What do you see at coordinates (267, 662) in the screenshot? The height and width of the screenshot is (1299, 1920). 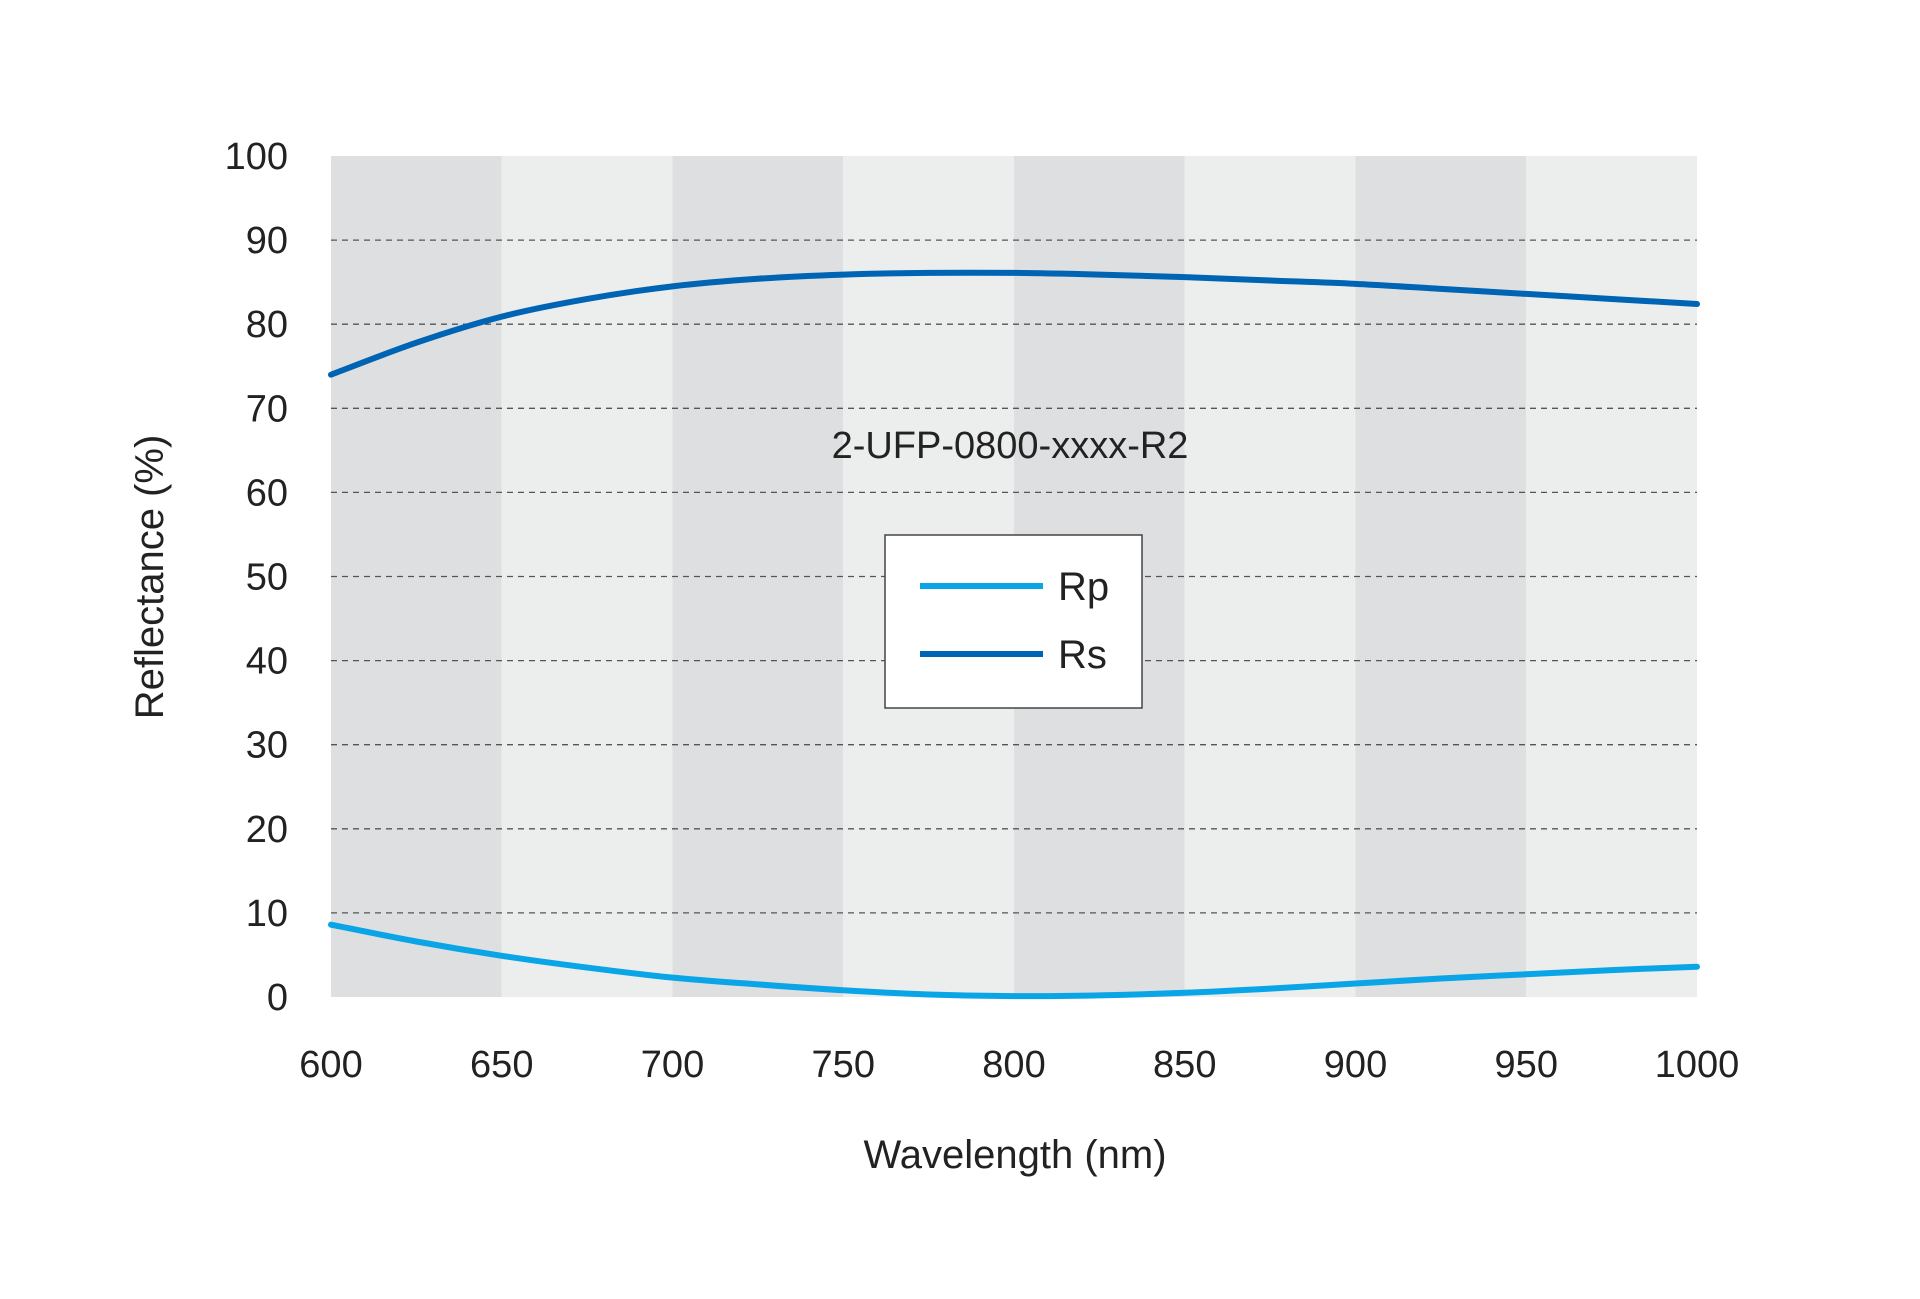 I see `y-tick-label: 40` at bounding box center [267, 662].